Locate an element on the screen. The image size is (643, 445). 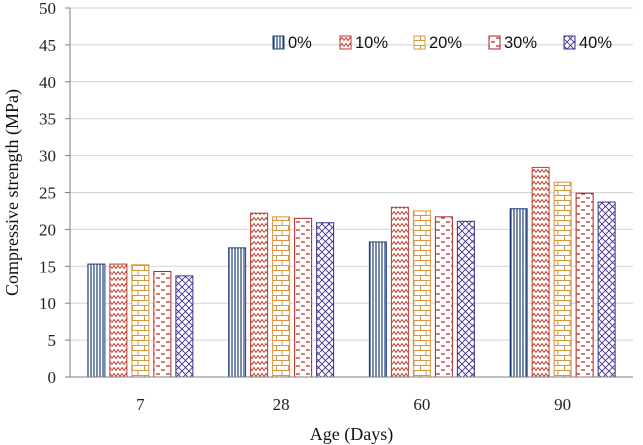
legend: 0% 10% 20% 30% 40% is located at coordinates (442, 43).